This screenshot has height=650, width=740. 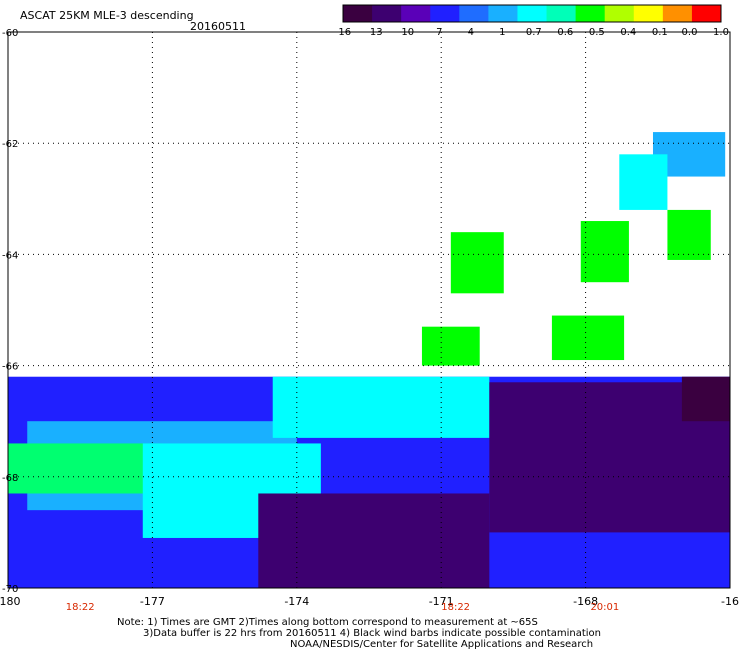 I want to click on x-tick-label: -180, so click(x=10, y=601).